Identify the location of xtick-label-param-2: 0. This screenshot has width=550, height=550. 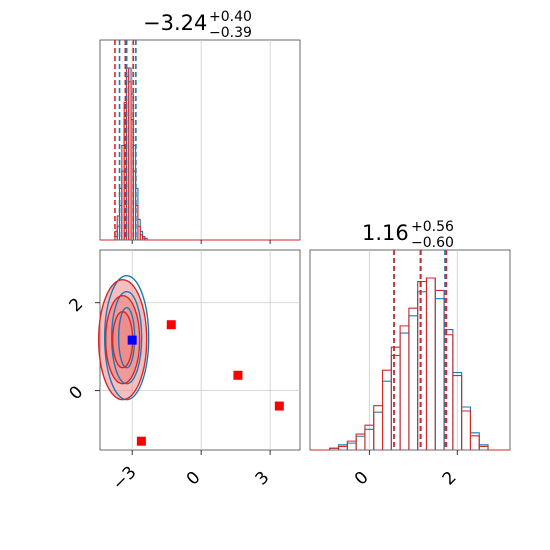
(362, 479).